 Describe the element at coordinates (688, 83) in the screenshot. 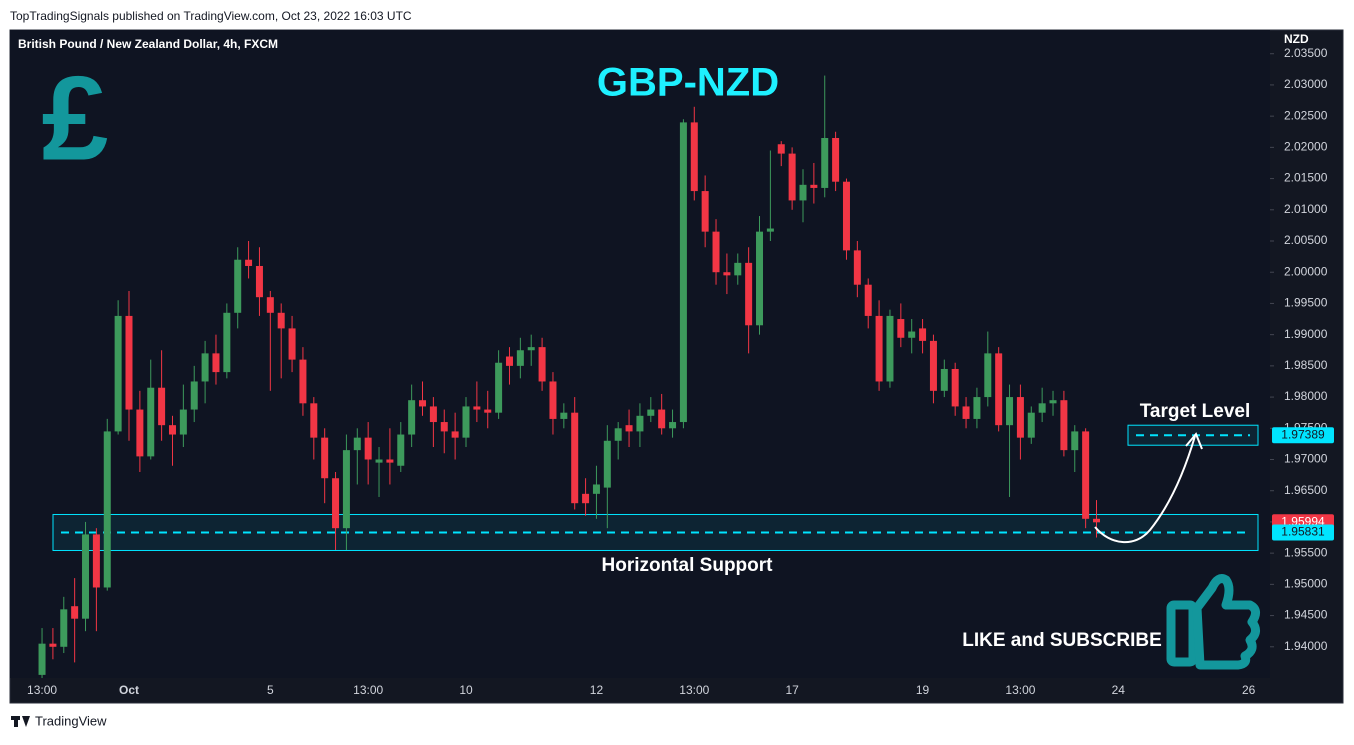

I see `chart-title: GBP-NZD` at that location.